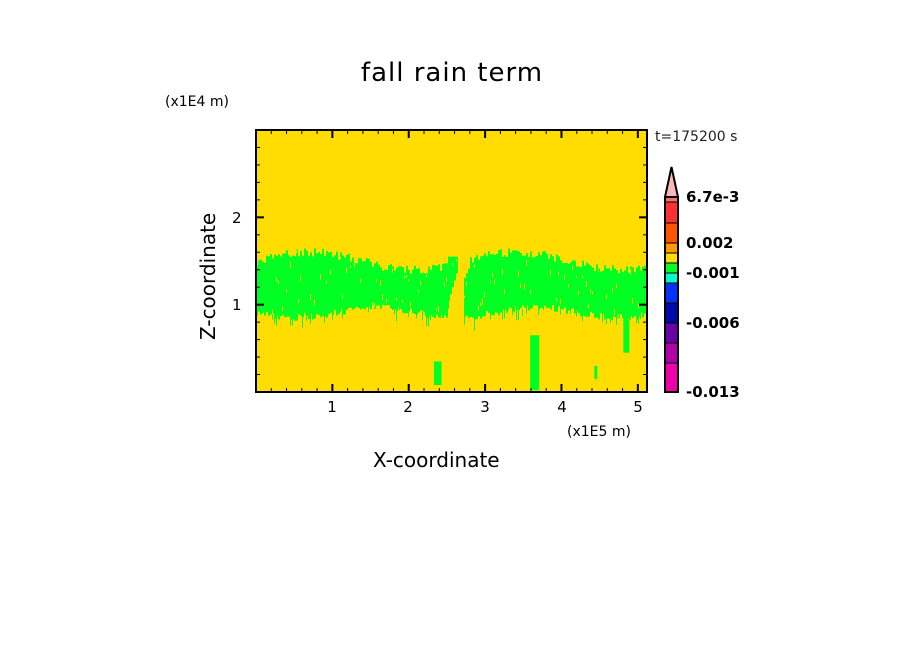 The image size is (904, 654). What do you see at coordinates (713, 323) in the screenshot?
I see `colorbar-label: -0.006` at bounding box center [713, 323].